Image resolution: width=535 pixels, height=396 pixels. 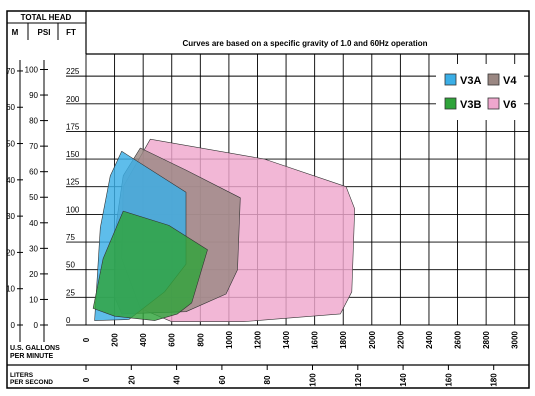 I want to click on legend-label-v4: V4, so click(x=510, y=81).